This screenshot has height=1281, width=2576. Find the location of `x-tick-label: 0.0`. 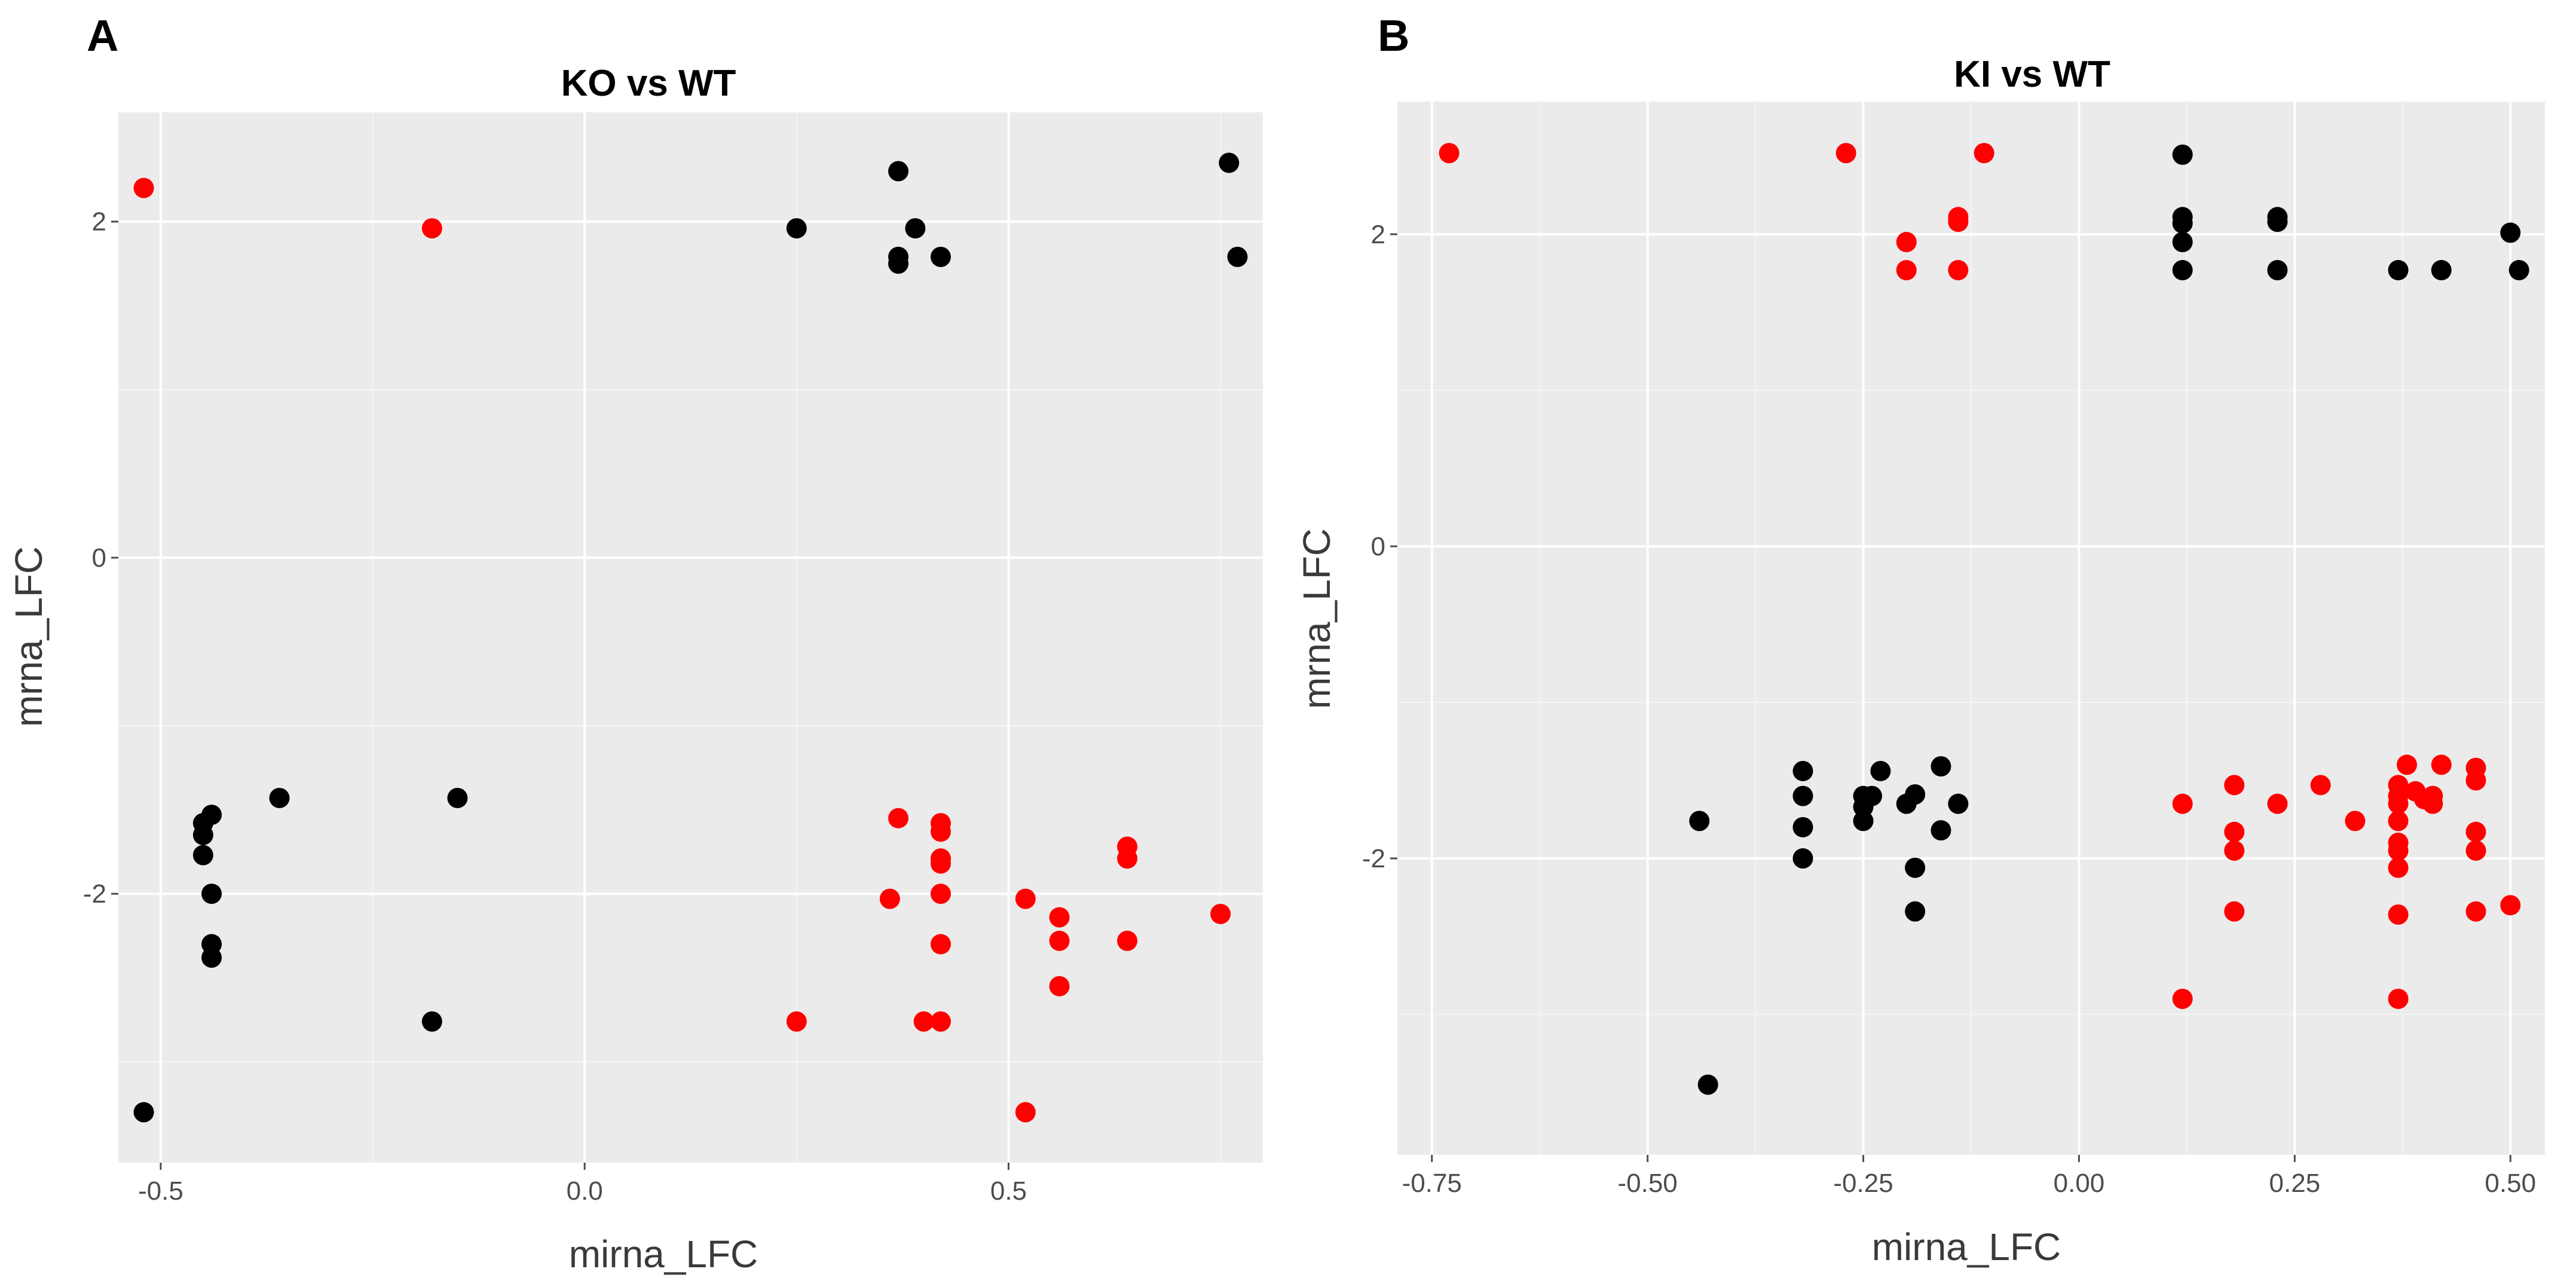

x-tick-label: 0.0 is located at coordinates (585, 1191).